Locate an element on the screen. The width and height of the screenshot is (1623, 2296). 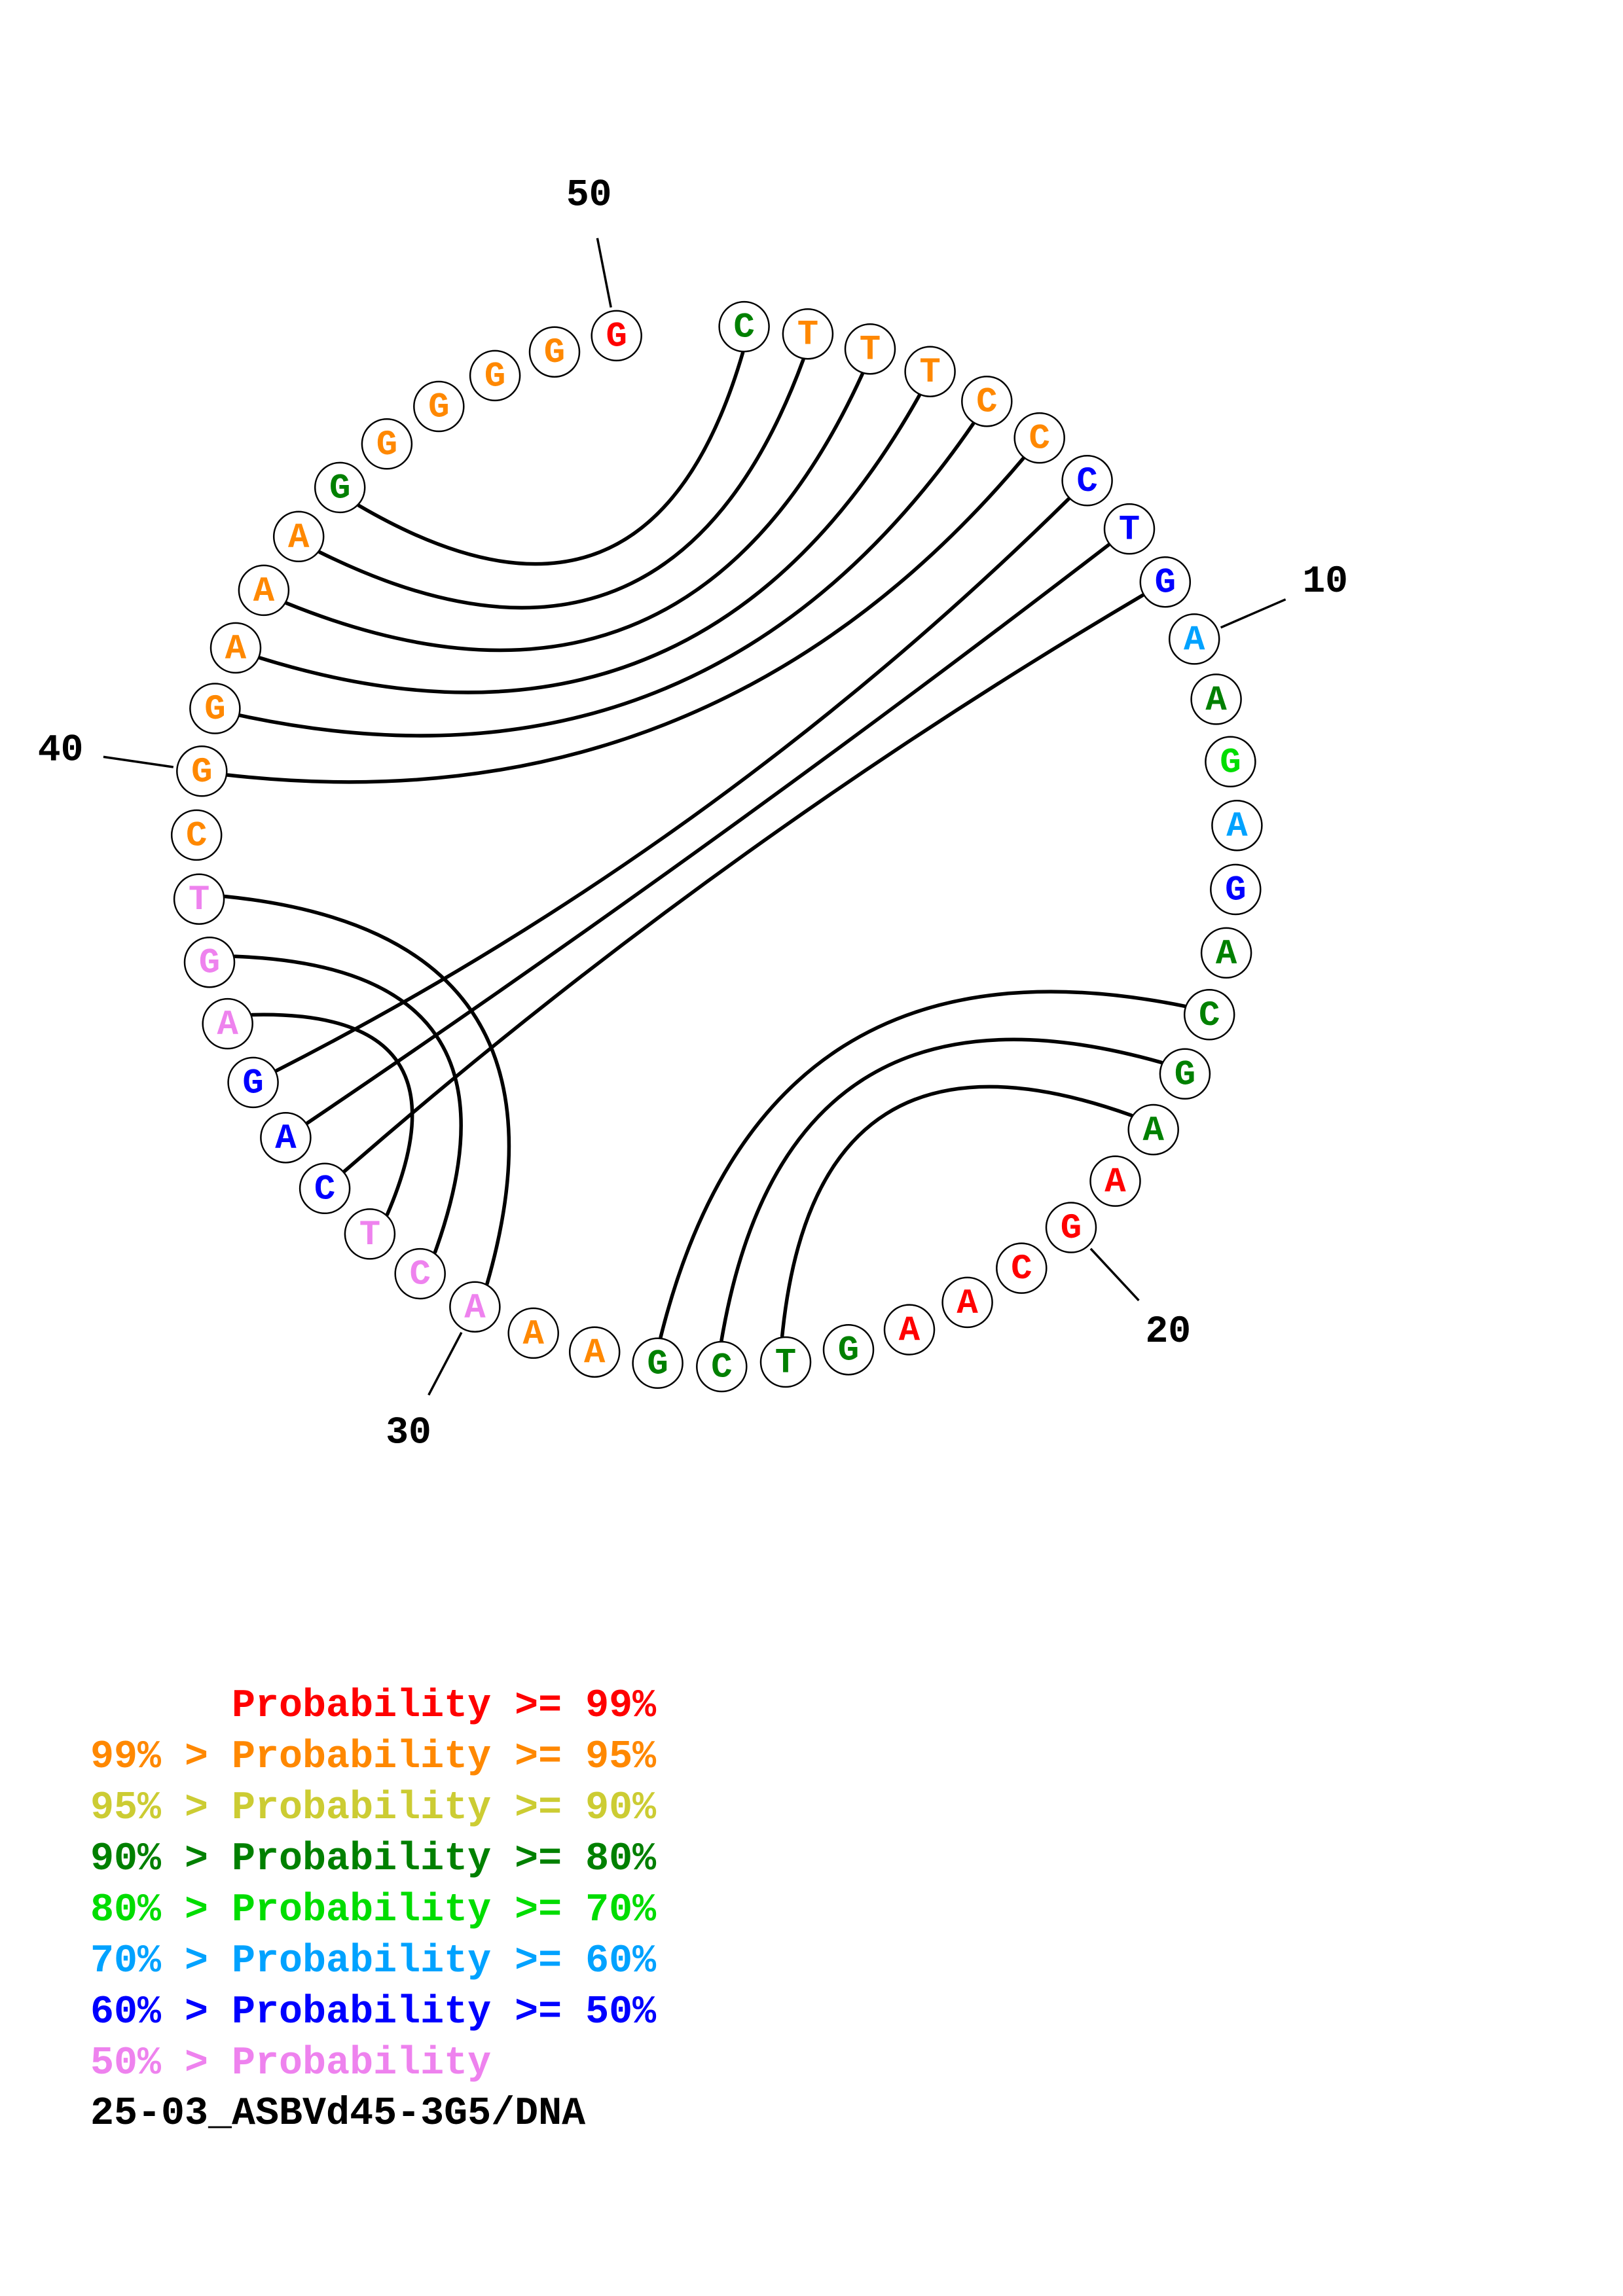
legend-item: 90% > Probability >= 80% is located at coordinates (373, 1859).